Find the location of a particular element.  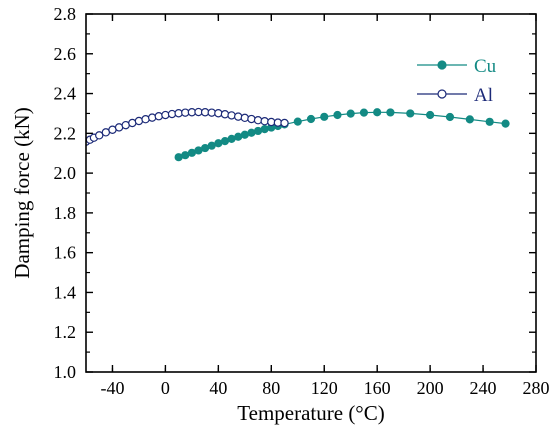

x-tick-label: 120 is located at coordinates (324, 388).